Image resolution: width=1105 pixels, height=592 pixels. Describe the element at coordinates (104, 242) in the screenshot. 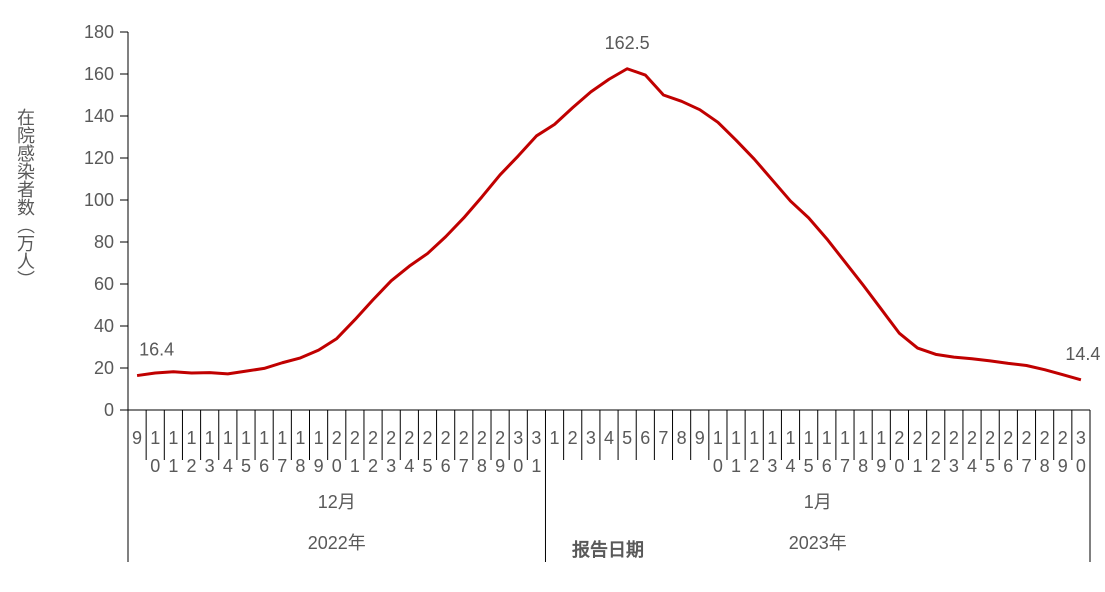

I see `y-tick-label: 80` at that location.